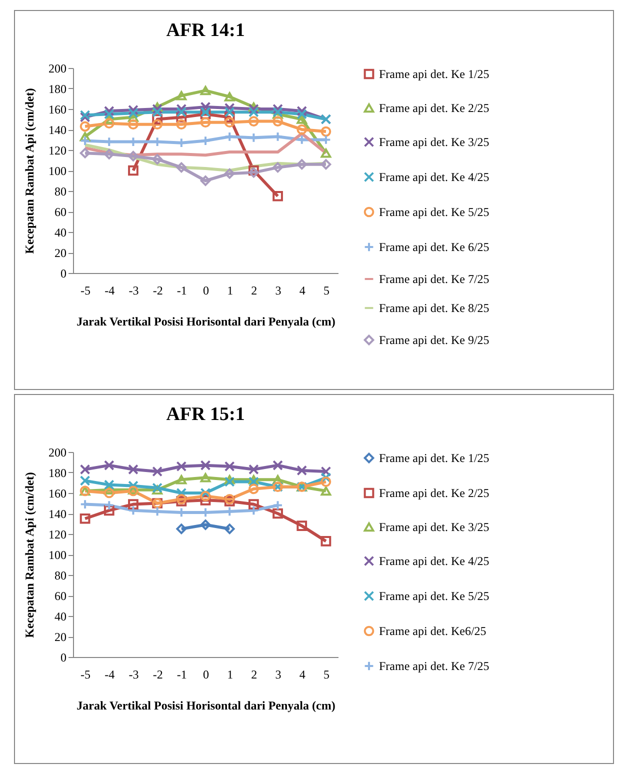 Image resolution: width=629 pixels, height=765 pixels. Describe the element at coordinates (432, 631) in the screenshot. I see `legend-label: Frame api det. Ke6/25` at that location.